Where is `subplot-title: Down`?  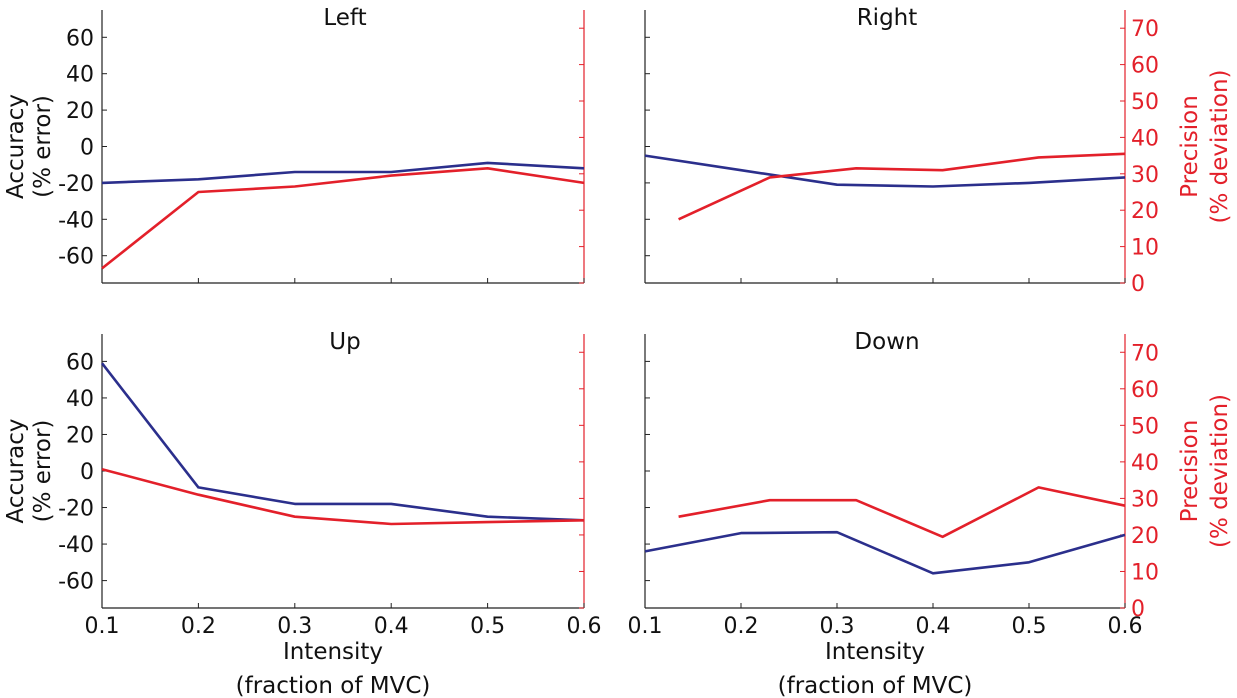 subplot-title: Down is located at coordinates (886, 342).